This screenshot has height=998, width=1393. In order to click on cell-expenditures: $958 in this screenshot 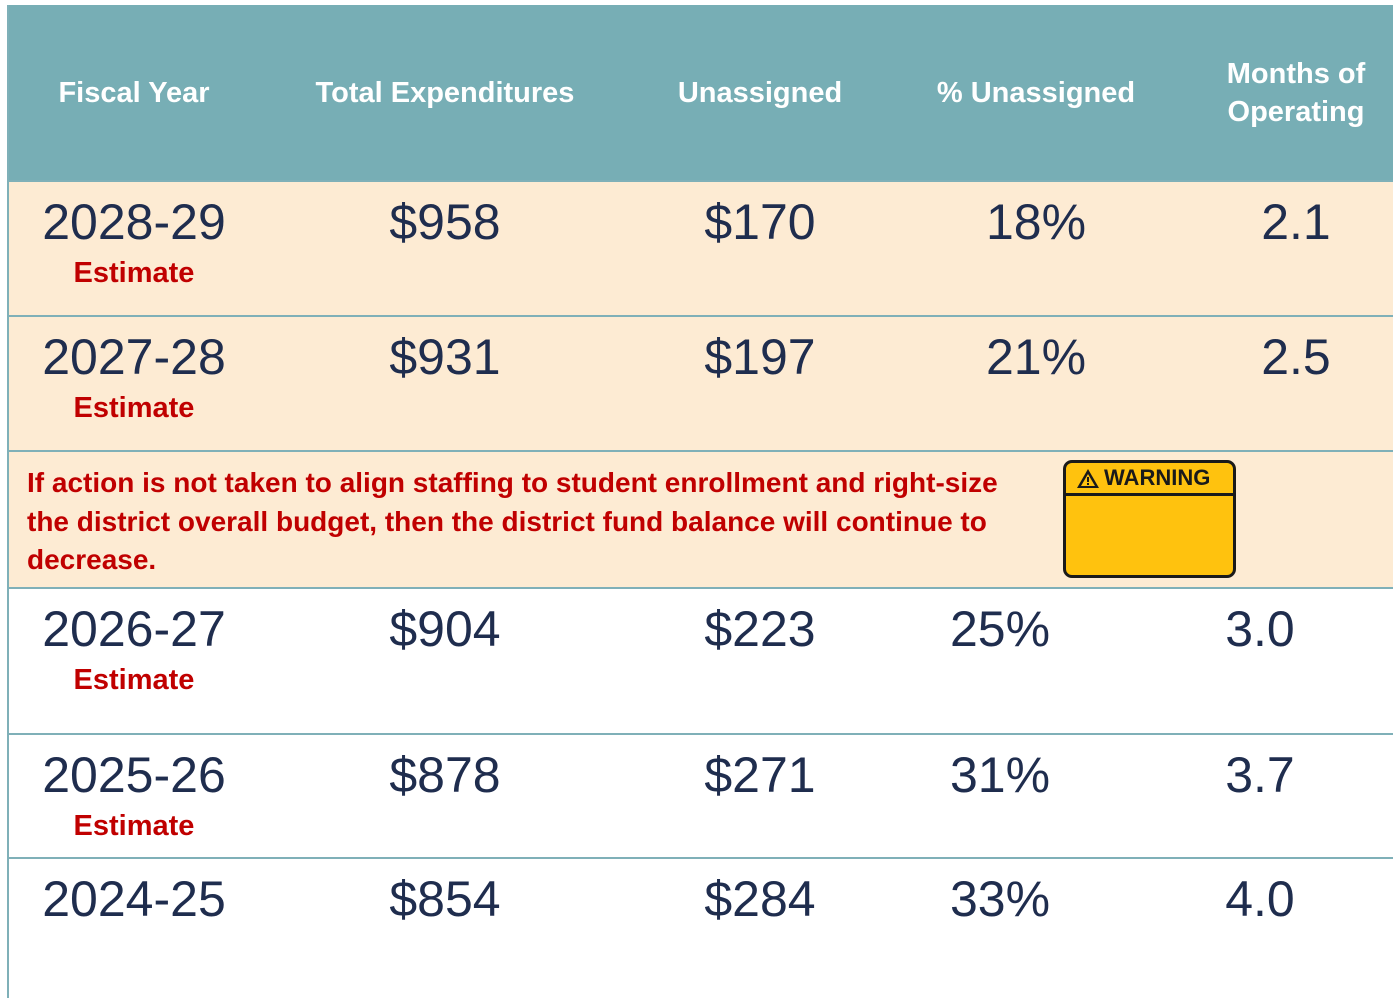, I will do `click(445, 222)`.